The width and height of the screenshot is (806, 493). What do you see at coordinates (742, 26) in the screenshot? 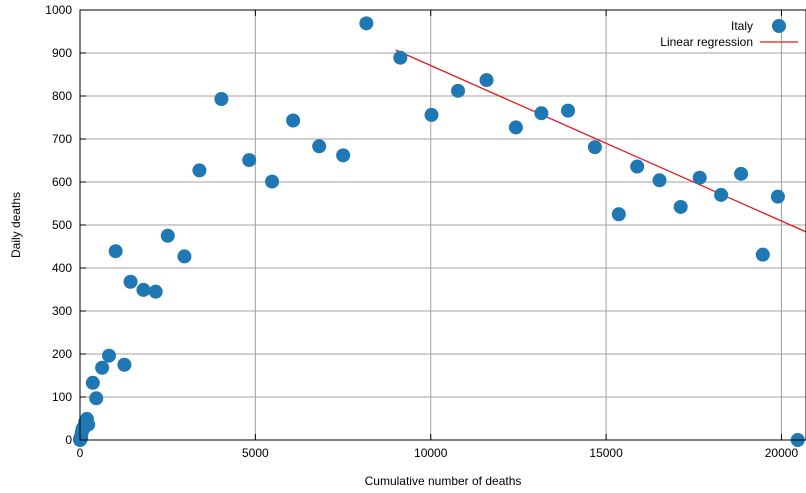
I see `legend-label-italy: Italy` at bounding box center [742, 26].